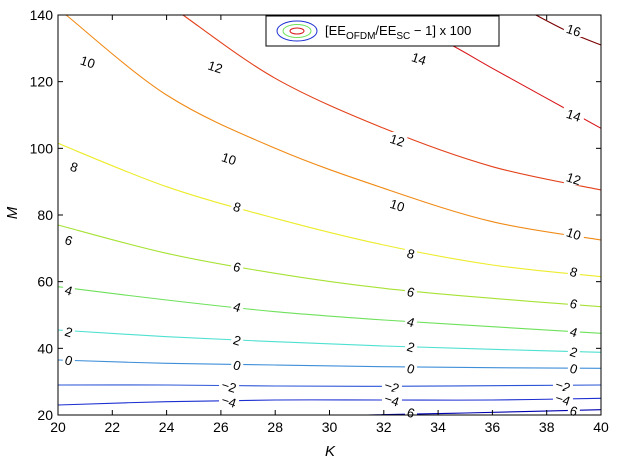  Describe the element at coordinates (12, 212) in the screenshot. I see `y-axis-label: M` at that location.